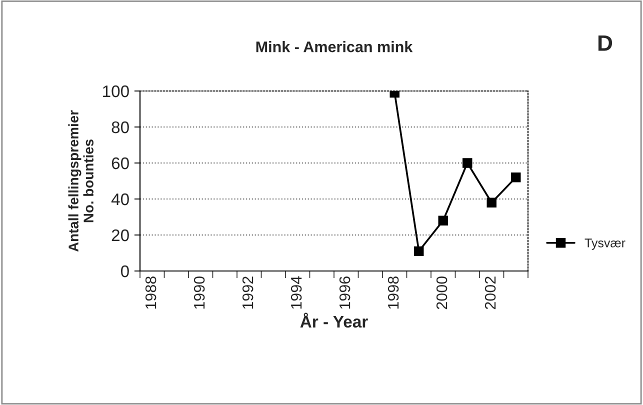 The width and height of the screenshot is (643, 405). Describe the element at coordinates (393, 292) in the screenshot. I see `x-tick-label: 1998` at that location.